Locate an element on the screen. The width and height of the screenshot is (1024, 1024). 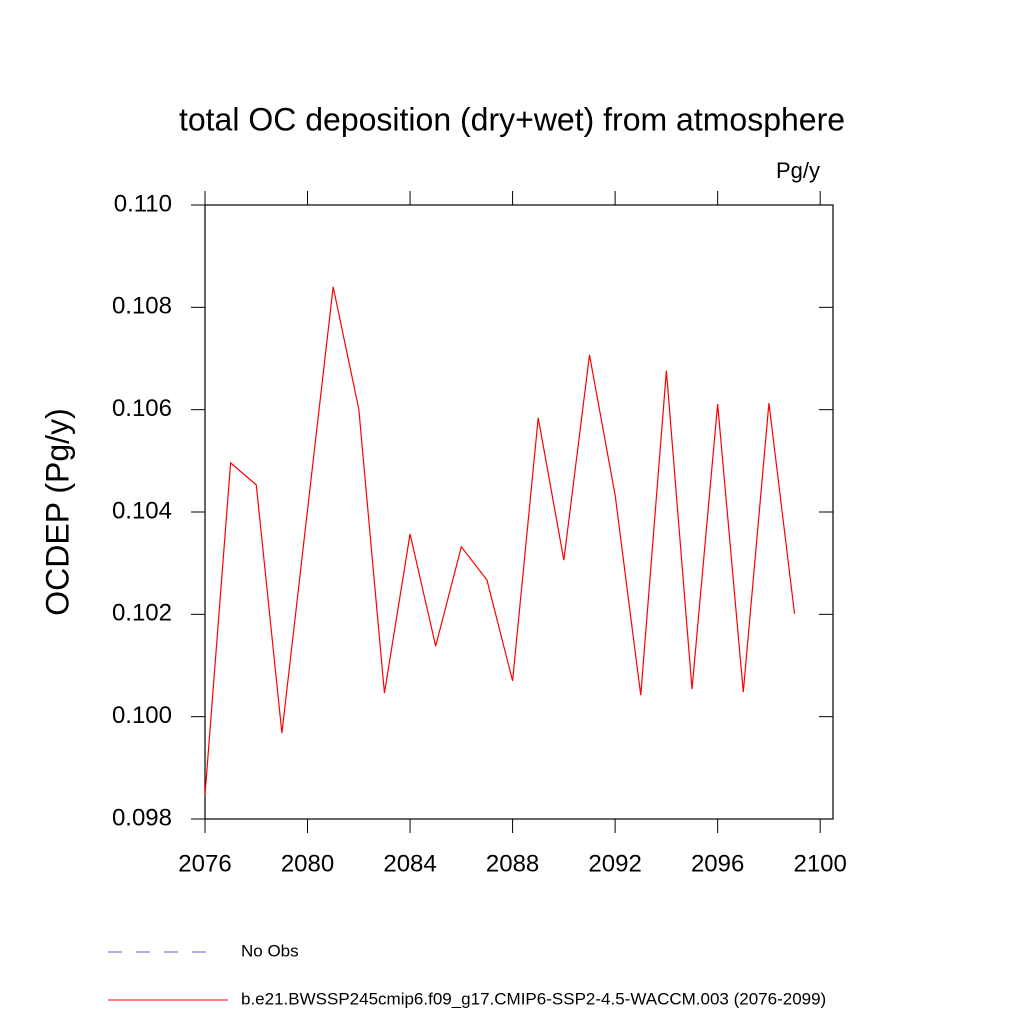
x-tick-label: 2080 is located at coordinates (307, 863).